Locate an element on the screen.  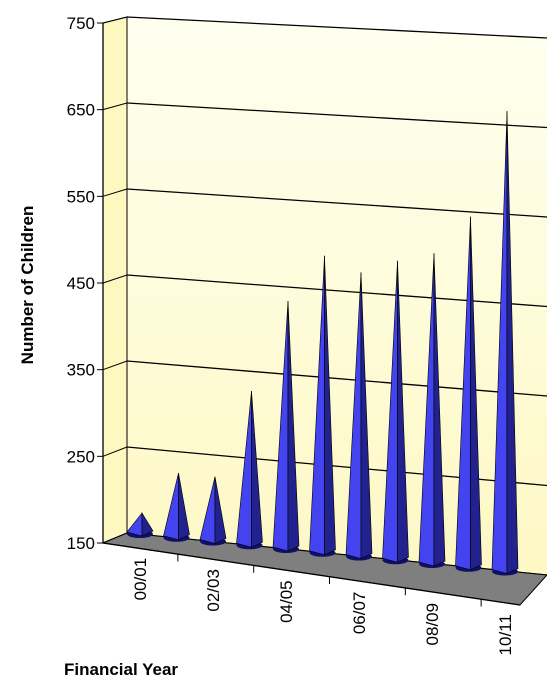
y-tick-label: 350 is located at coordinates (81, 370).